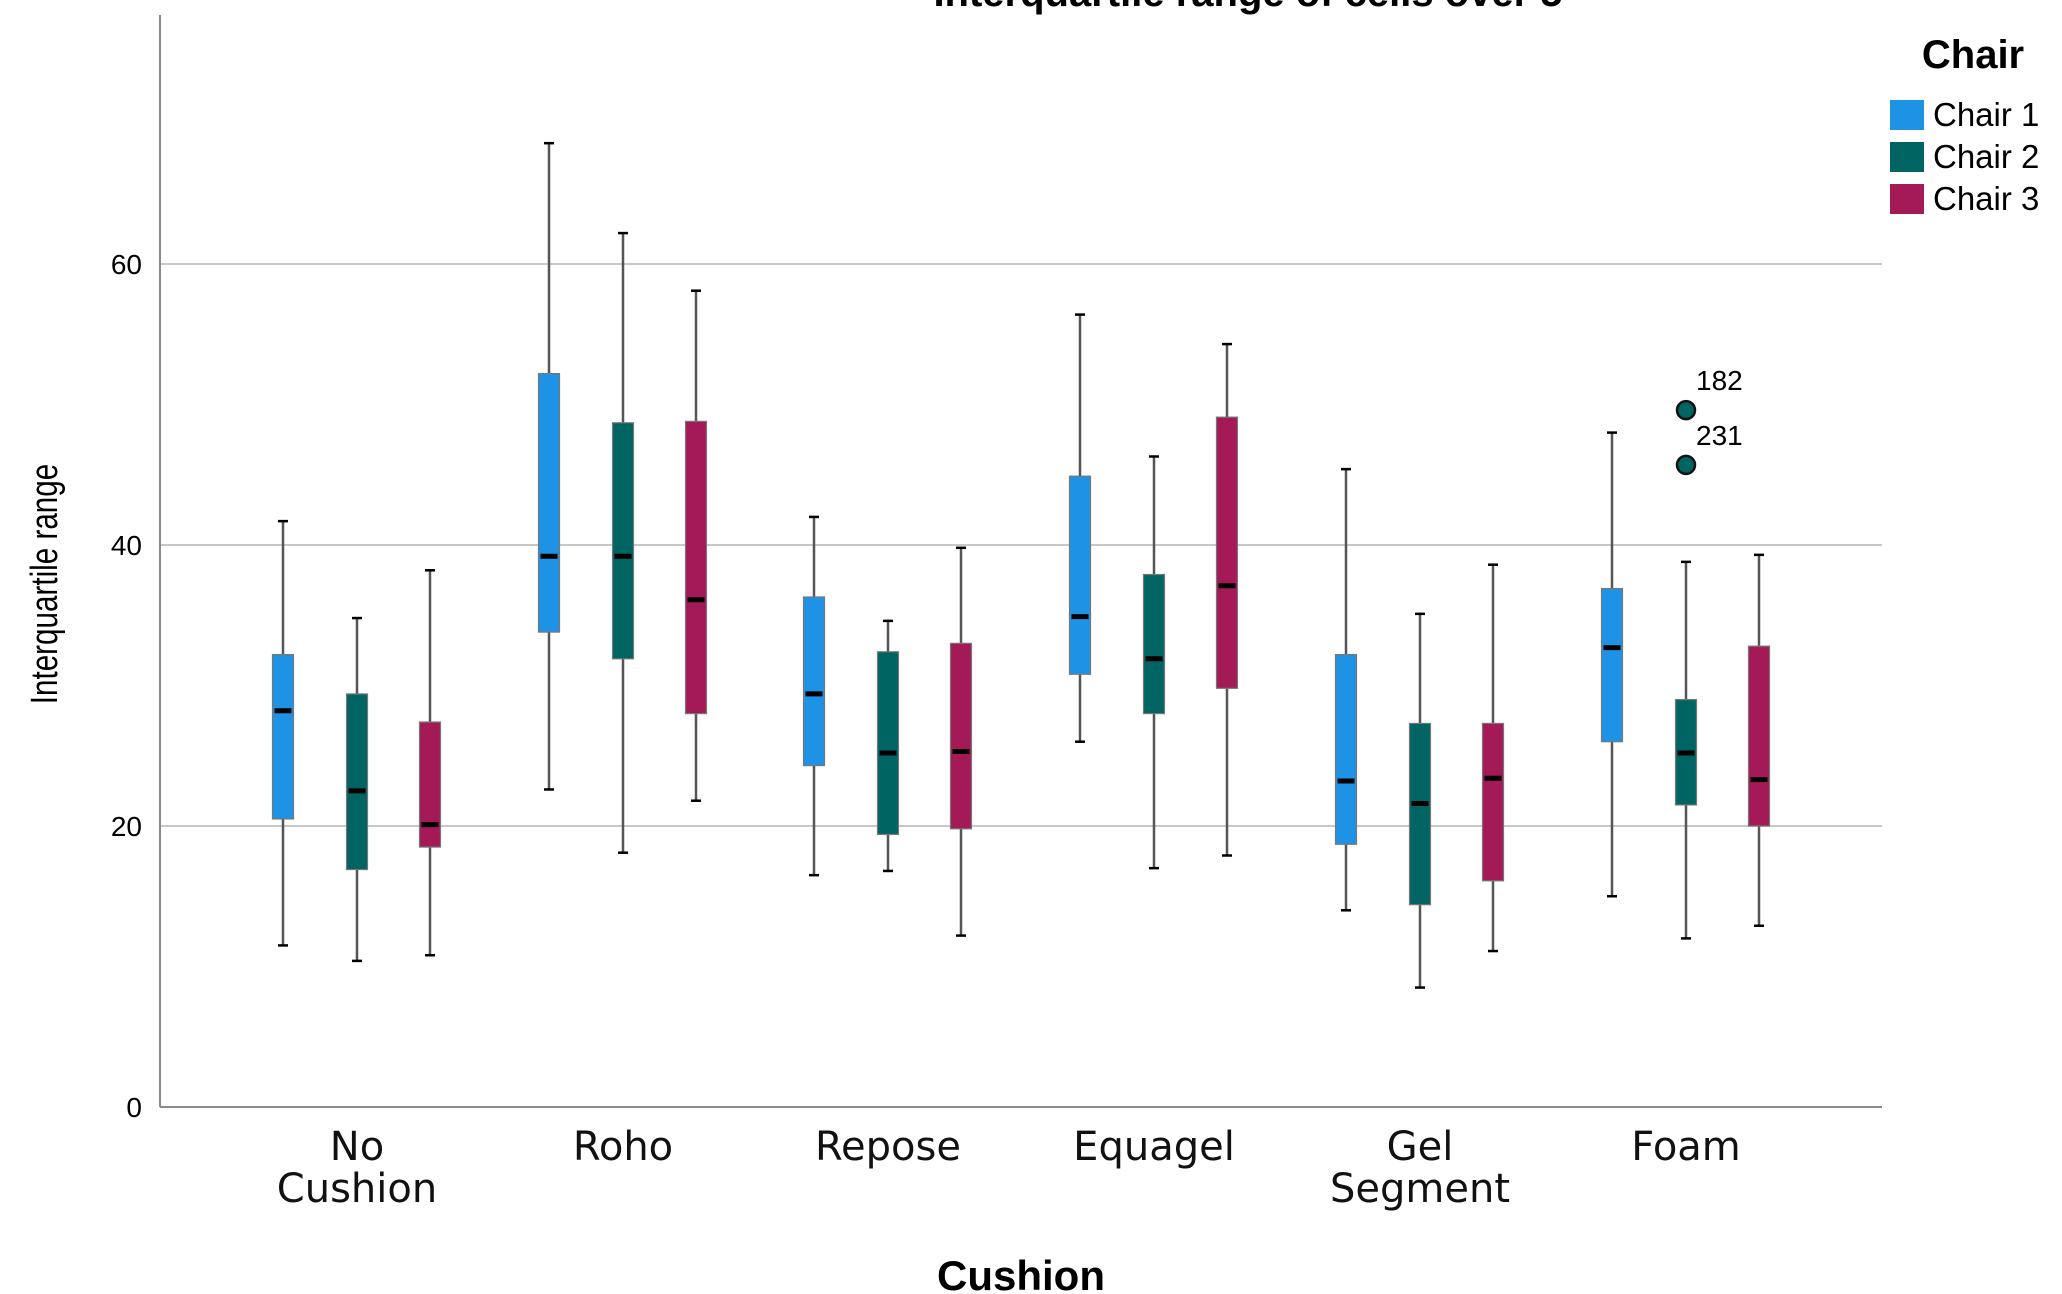 The image size is (2062, 1294). What do you see at coordinates (1420, 1147) in the screenshot?
I see `x-tick-label-line: Gel` at bounding box center [1420, 1147].